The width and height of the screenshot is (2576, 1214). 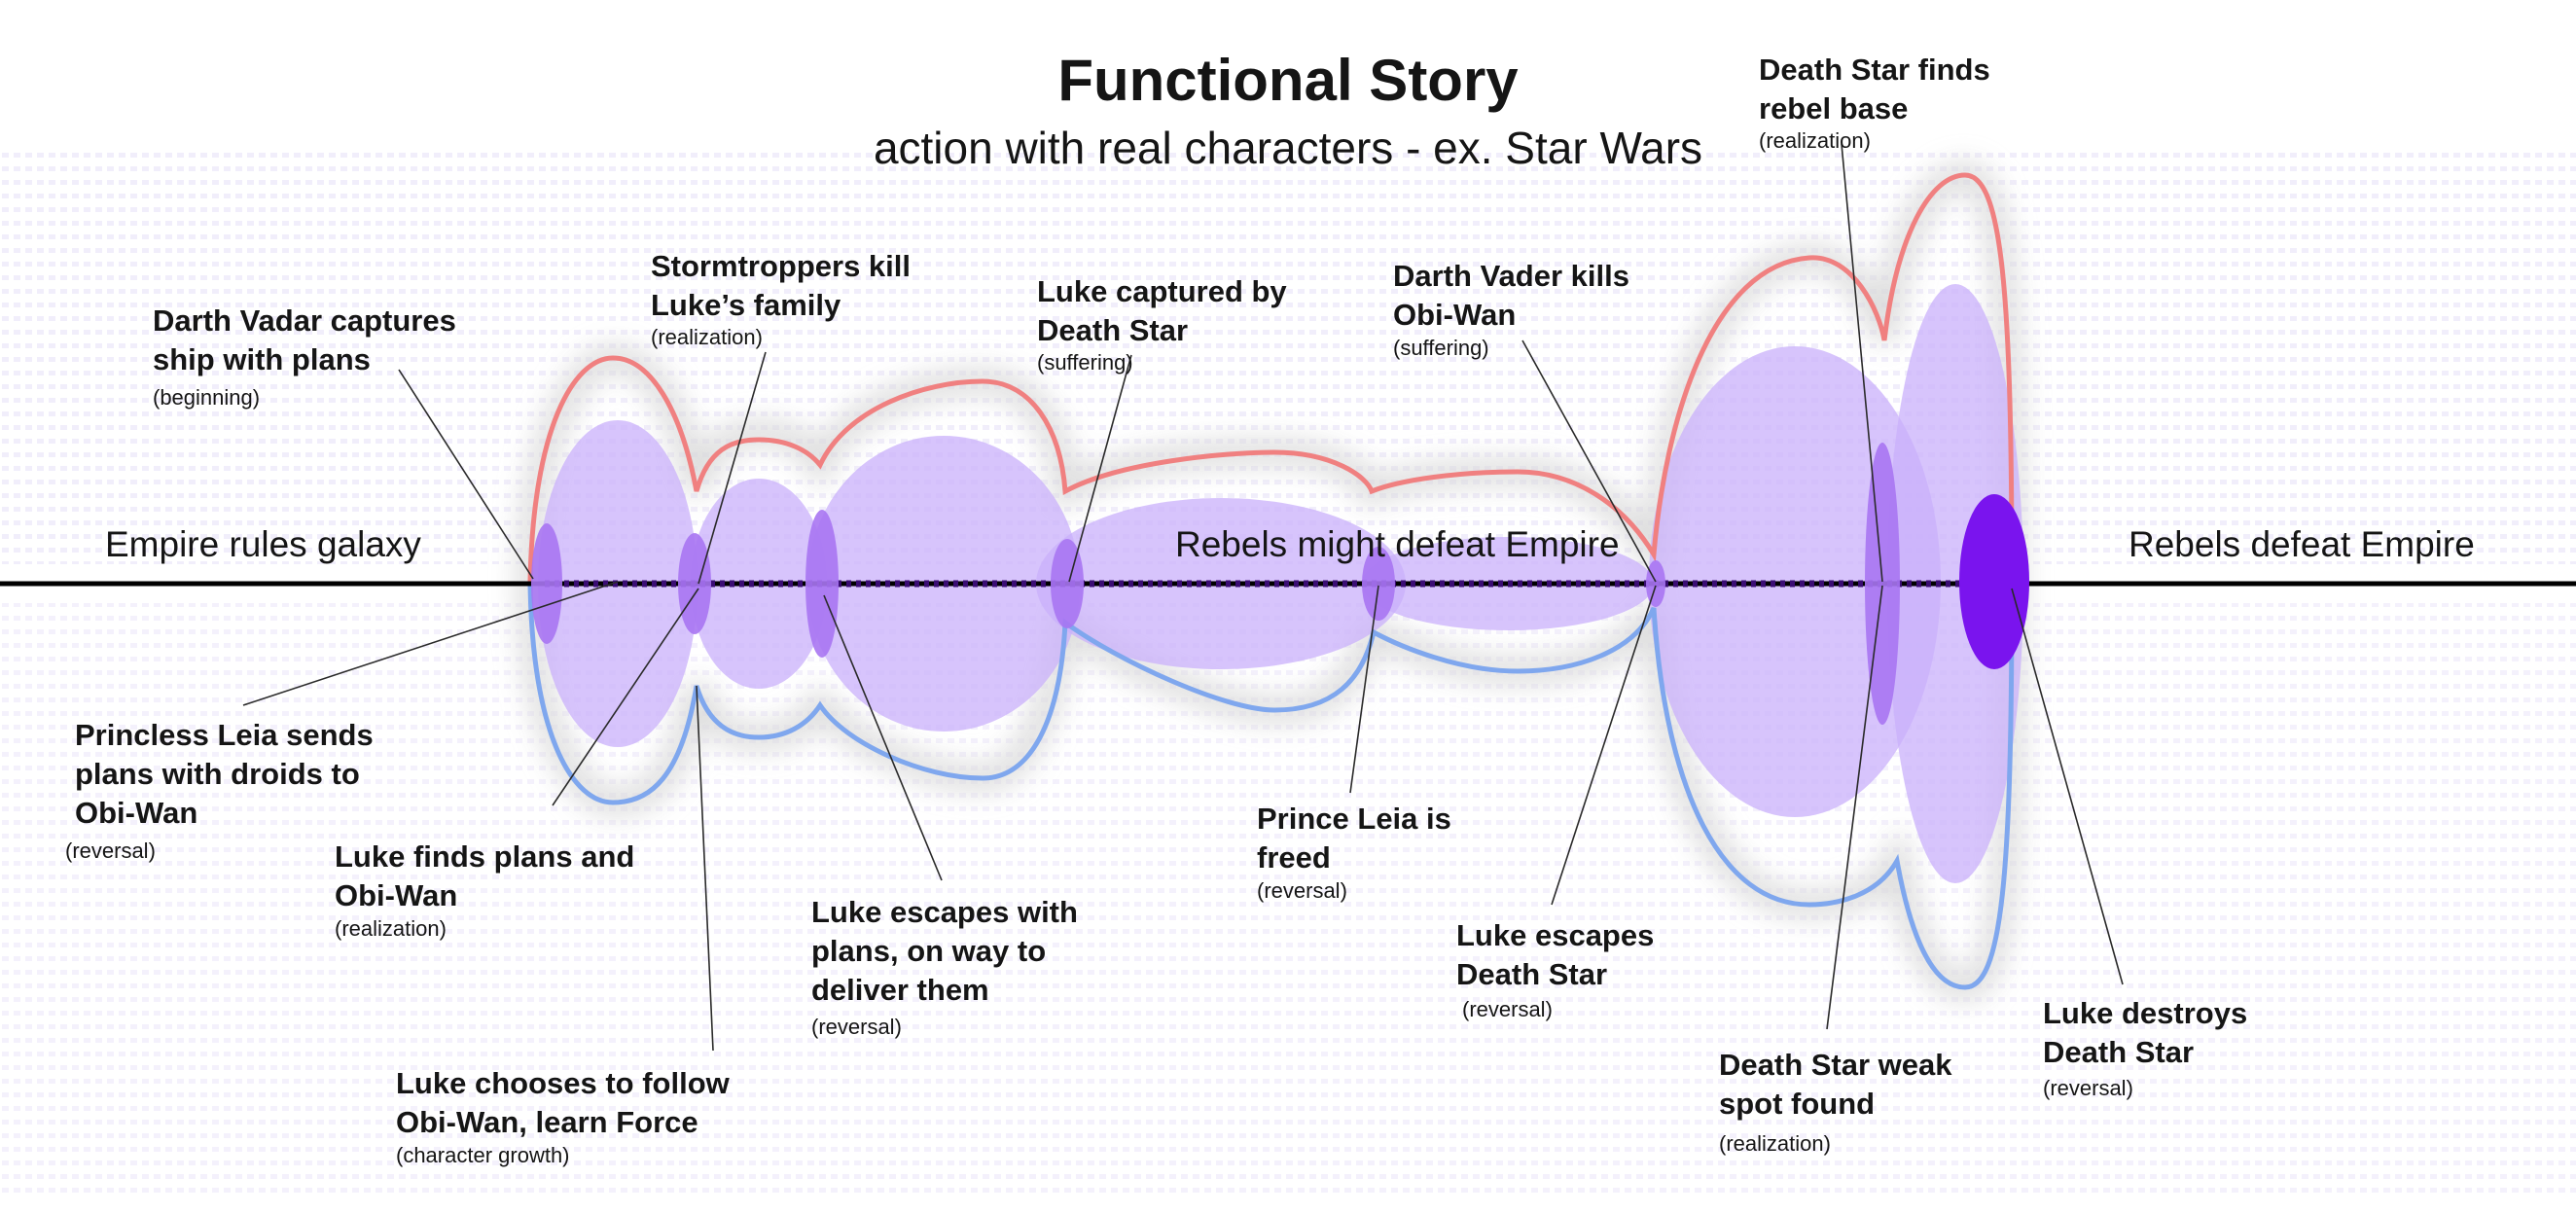 What do you see at coordinates (732, 468) in the screenshot?
I see `leader-line-e3` at bounding box center [732, 468].